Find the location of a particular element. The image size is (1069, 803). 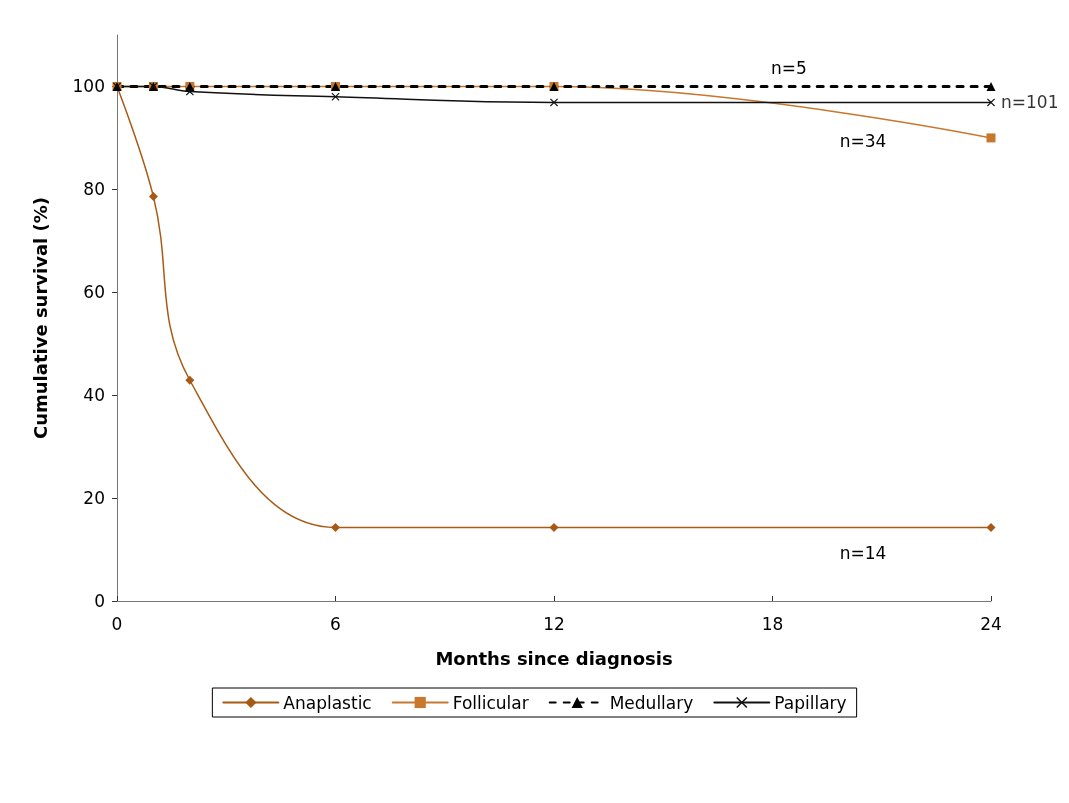

legend-label: Papillary is located at coordinates (810, 702).